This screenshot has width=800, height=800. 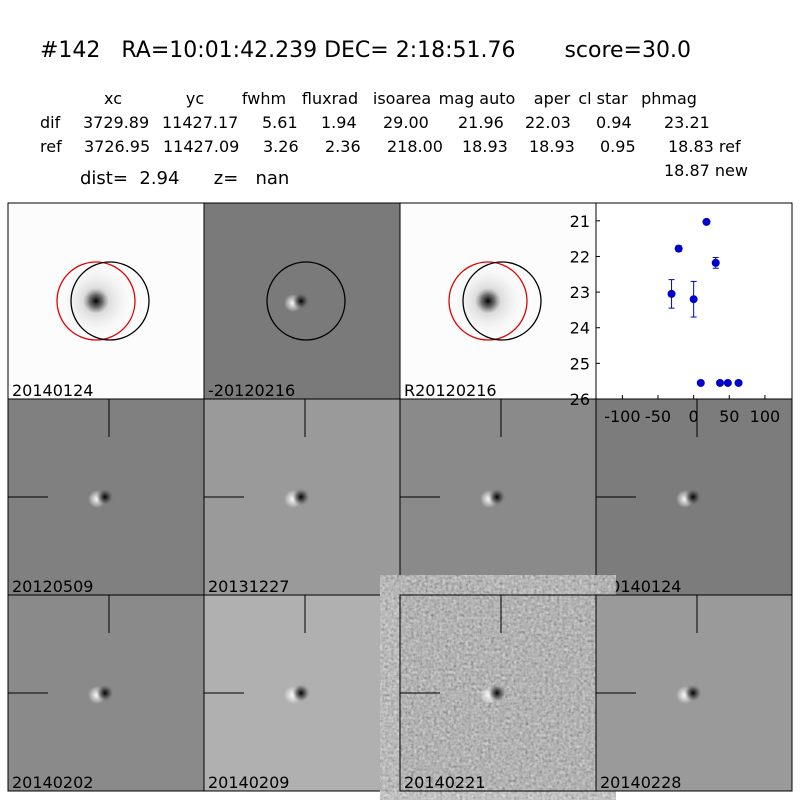 I want to click on table-cell: 1.94, so click(x=339, y=122).